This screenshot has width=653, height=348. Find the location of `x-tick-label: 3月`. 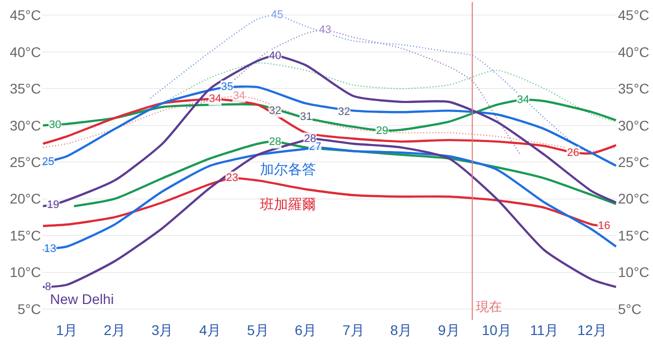

x-tick-label: 3月 is located at coordinates (162, 330).